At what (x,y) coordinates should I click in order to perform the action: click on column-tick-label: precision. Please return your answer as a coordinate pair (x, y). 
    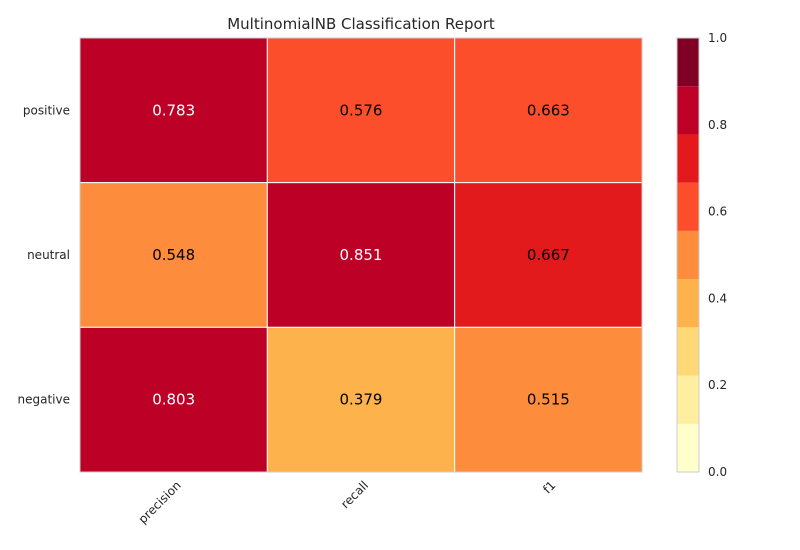
    Looking at the image, I should click on (160, 502).